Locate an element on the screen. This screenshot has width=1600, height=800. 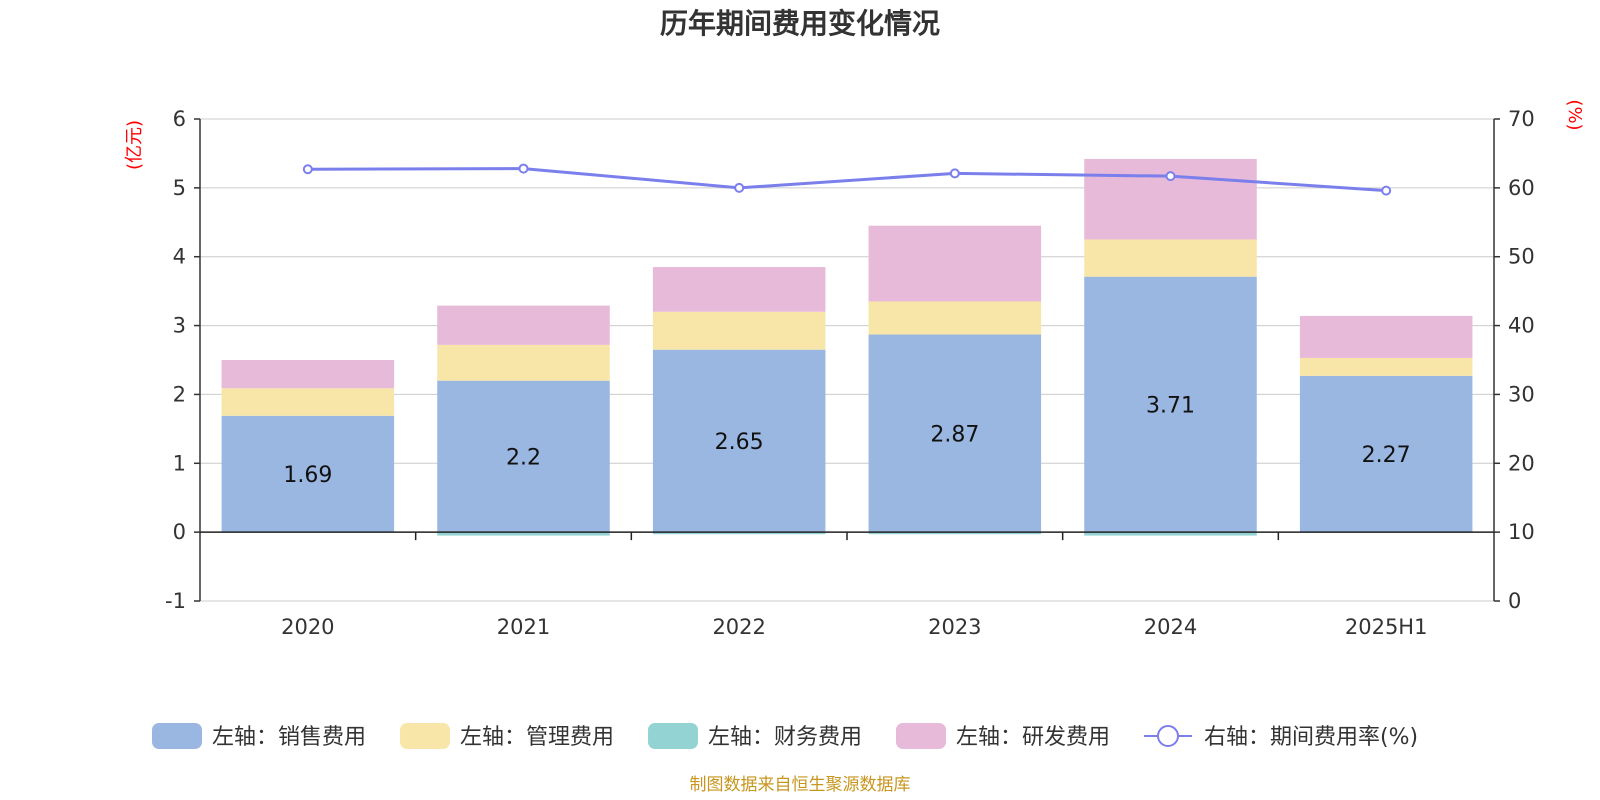
legend-label: 左轴：财务费用 is located at coordinates (785, 737).